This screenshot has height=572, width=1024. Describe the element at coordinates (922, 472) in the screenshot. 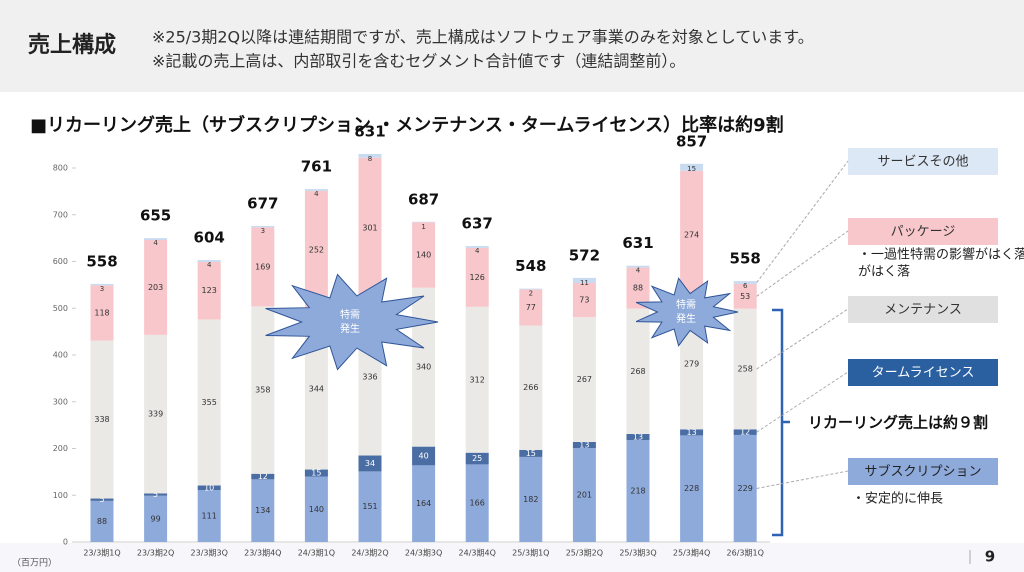

I see `legend-label: サブスクリプション` at that location.